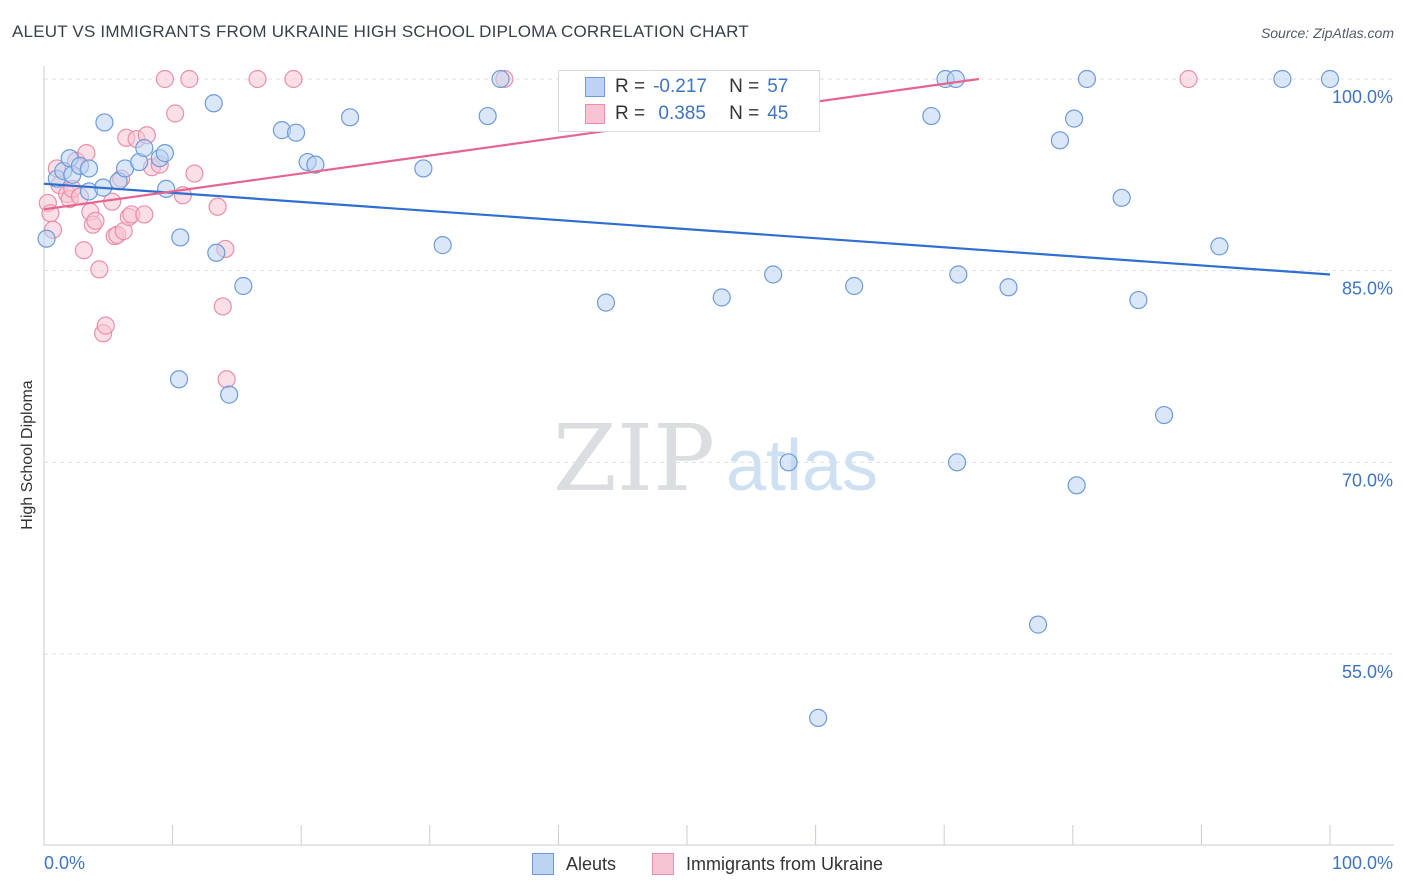 The image size is (1406, 892). I want to click on bottom-legend-swatch-blue, so click(543, 864).